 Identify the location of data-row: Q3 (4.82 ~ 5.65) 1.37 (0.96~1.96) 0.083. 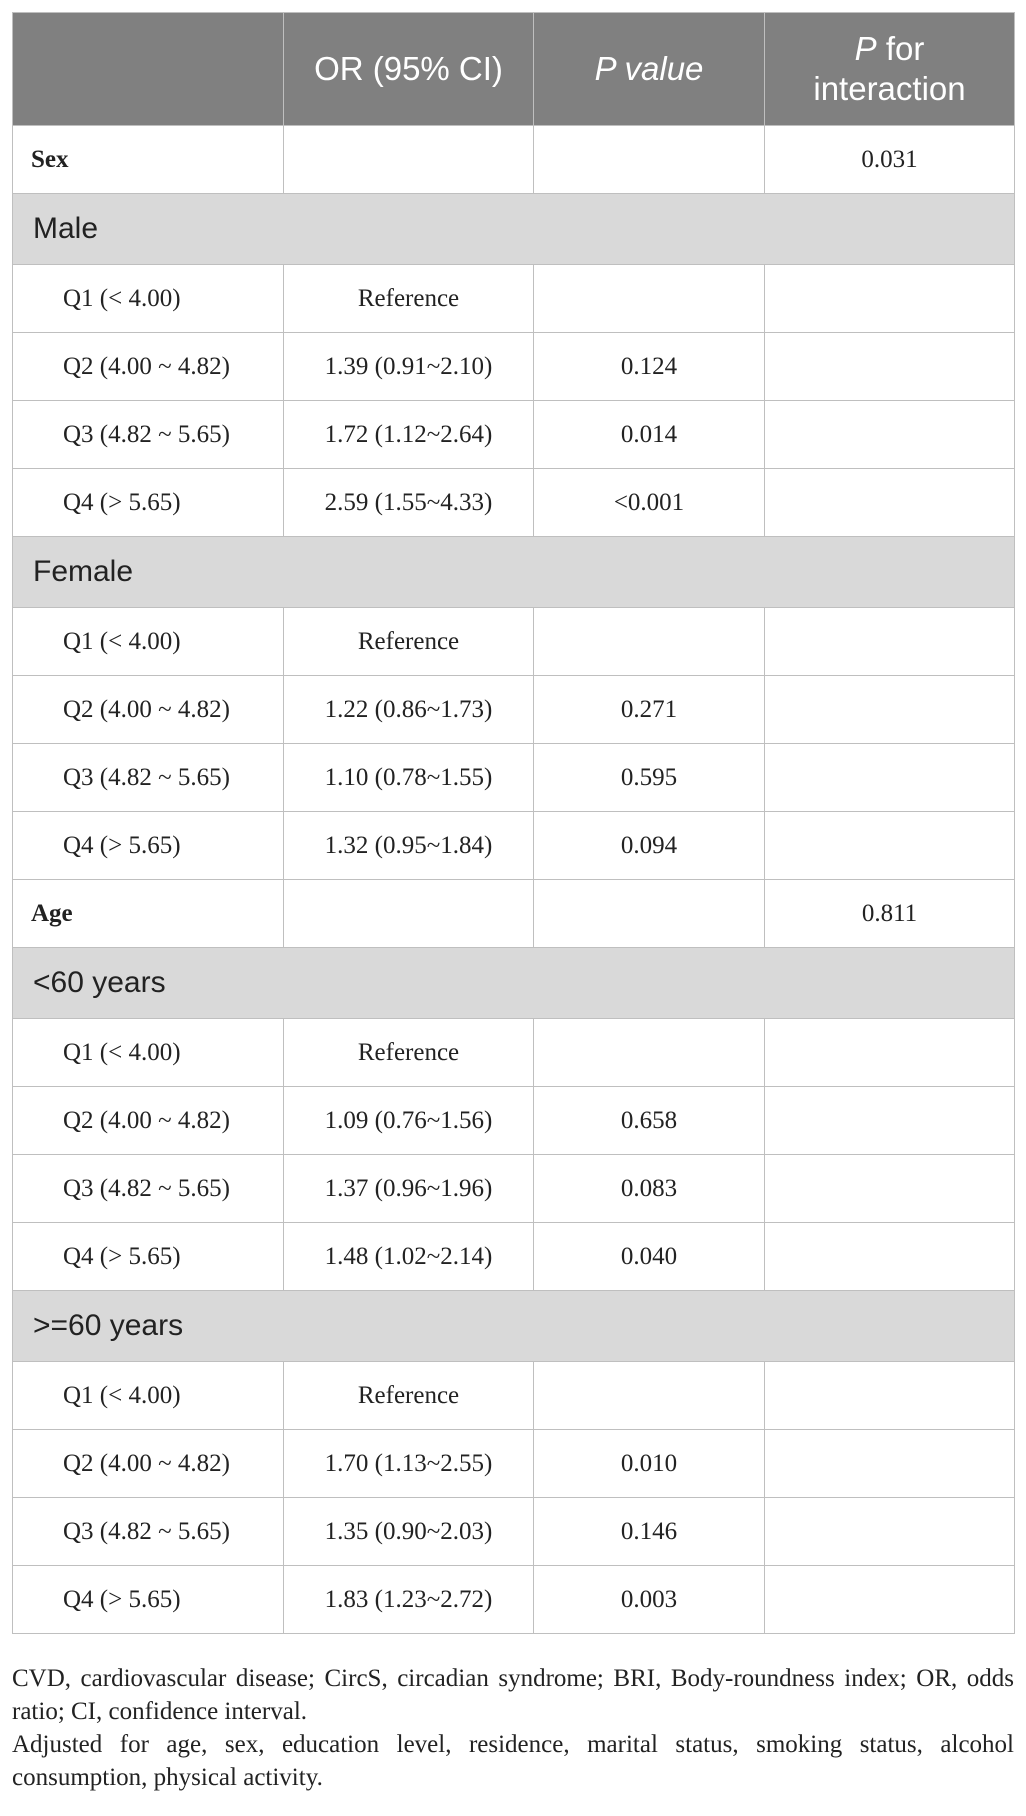
(513, 1188).